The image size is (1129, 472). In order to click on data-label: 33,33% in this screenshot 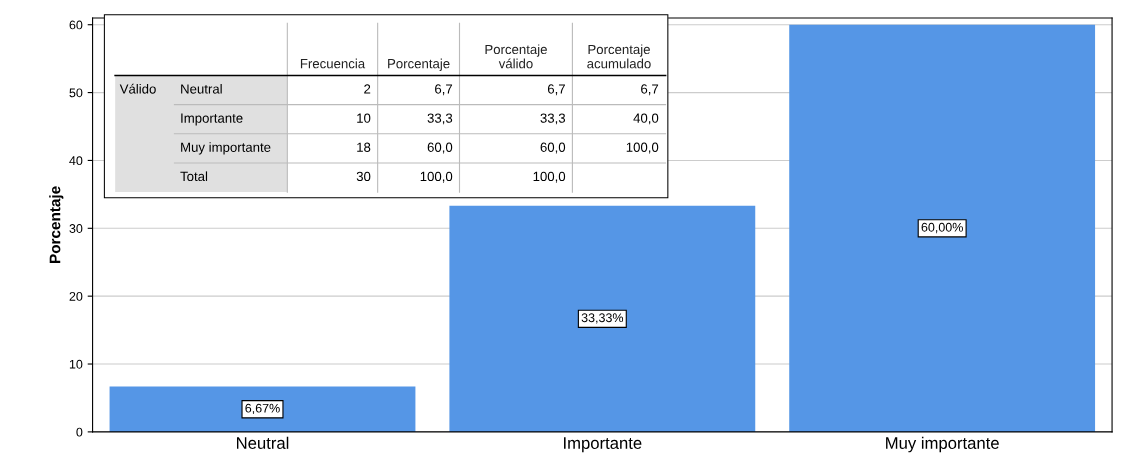, I will do `click(602, 318)`.